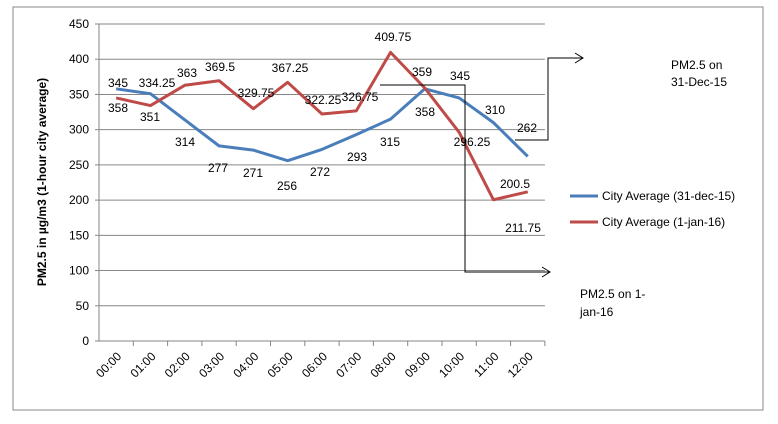 This screenshot has width=778, height=424. What do you see at coordinates (150, 117) in the screenshot?
I see `data-label: 351` at bounding box center [150, 117].